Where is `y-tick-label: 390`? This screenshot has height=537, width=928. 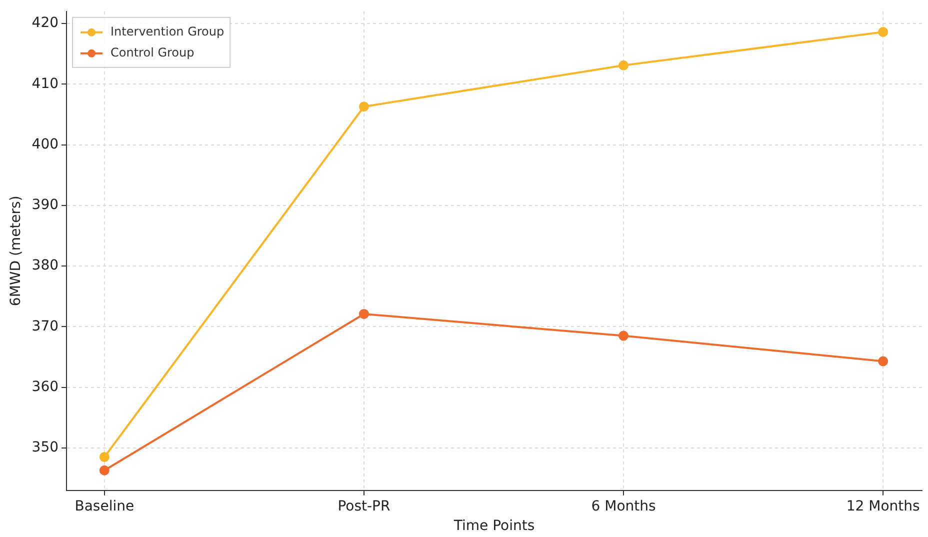 y-tick-label: 390 is located at coordinates (45, 205).